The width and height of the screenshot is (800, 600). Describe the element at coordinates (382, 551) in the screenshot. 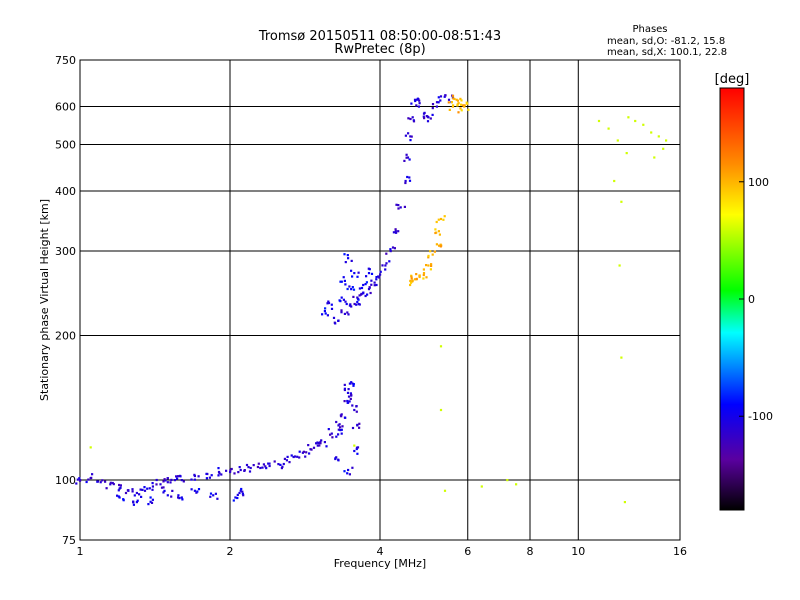

I see `x-tick-labels: 1 2 4 6 8 10 16` at that location.